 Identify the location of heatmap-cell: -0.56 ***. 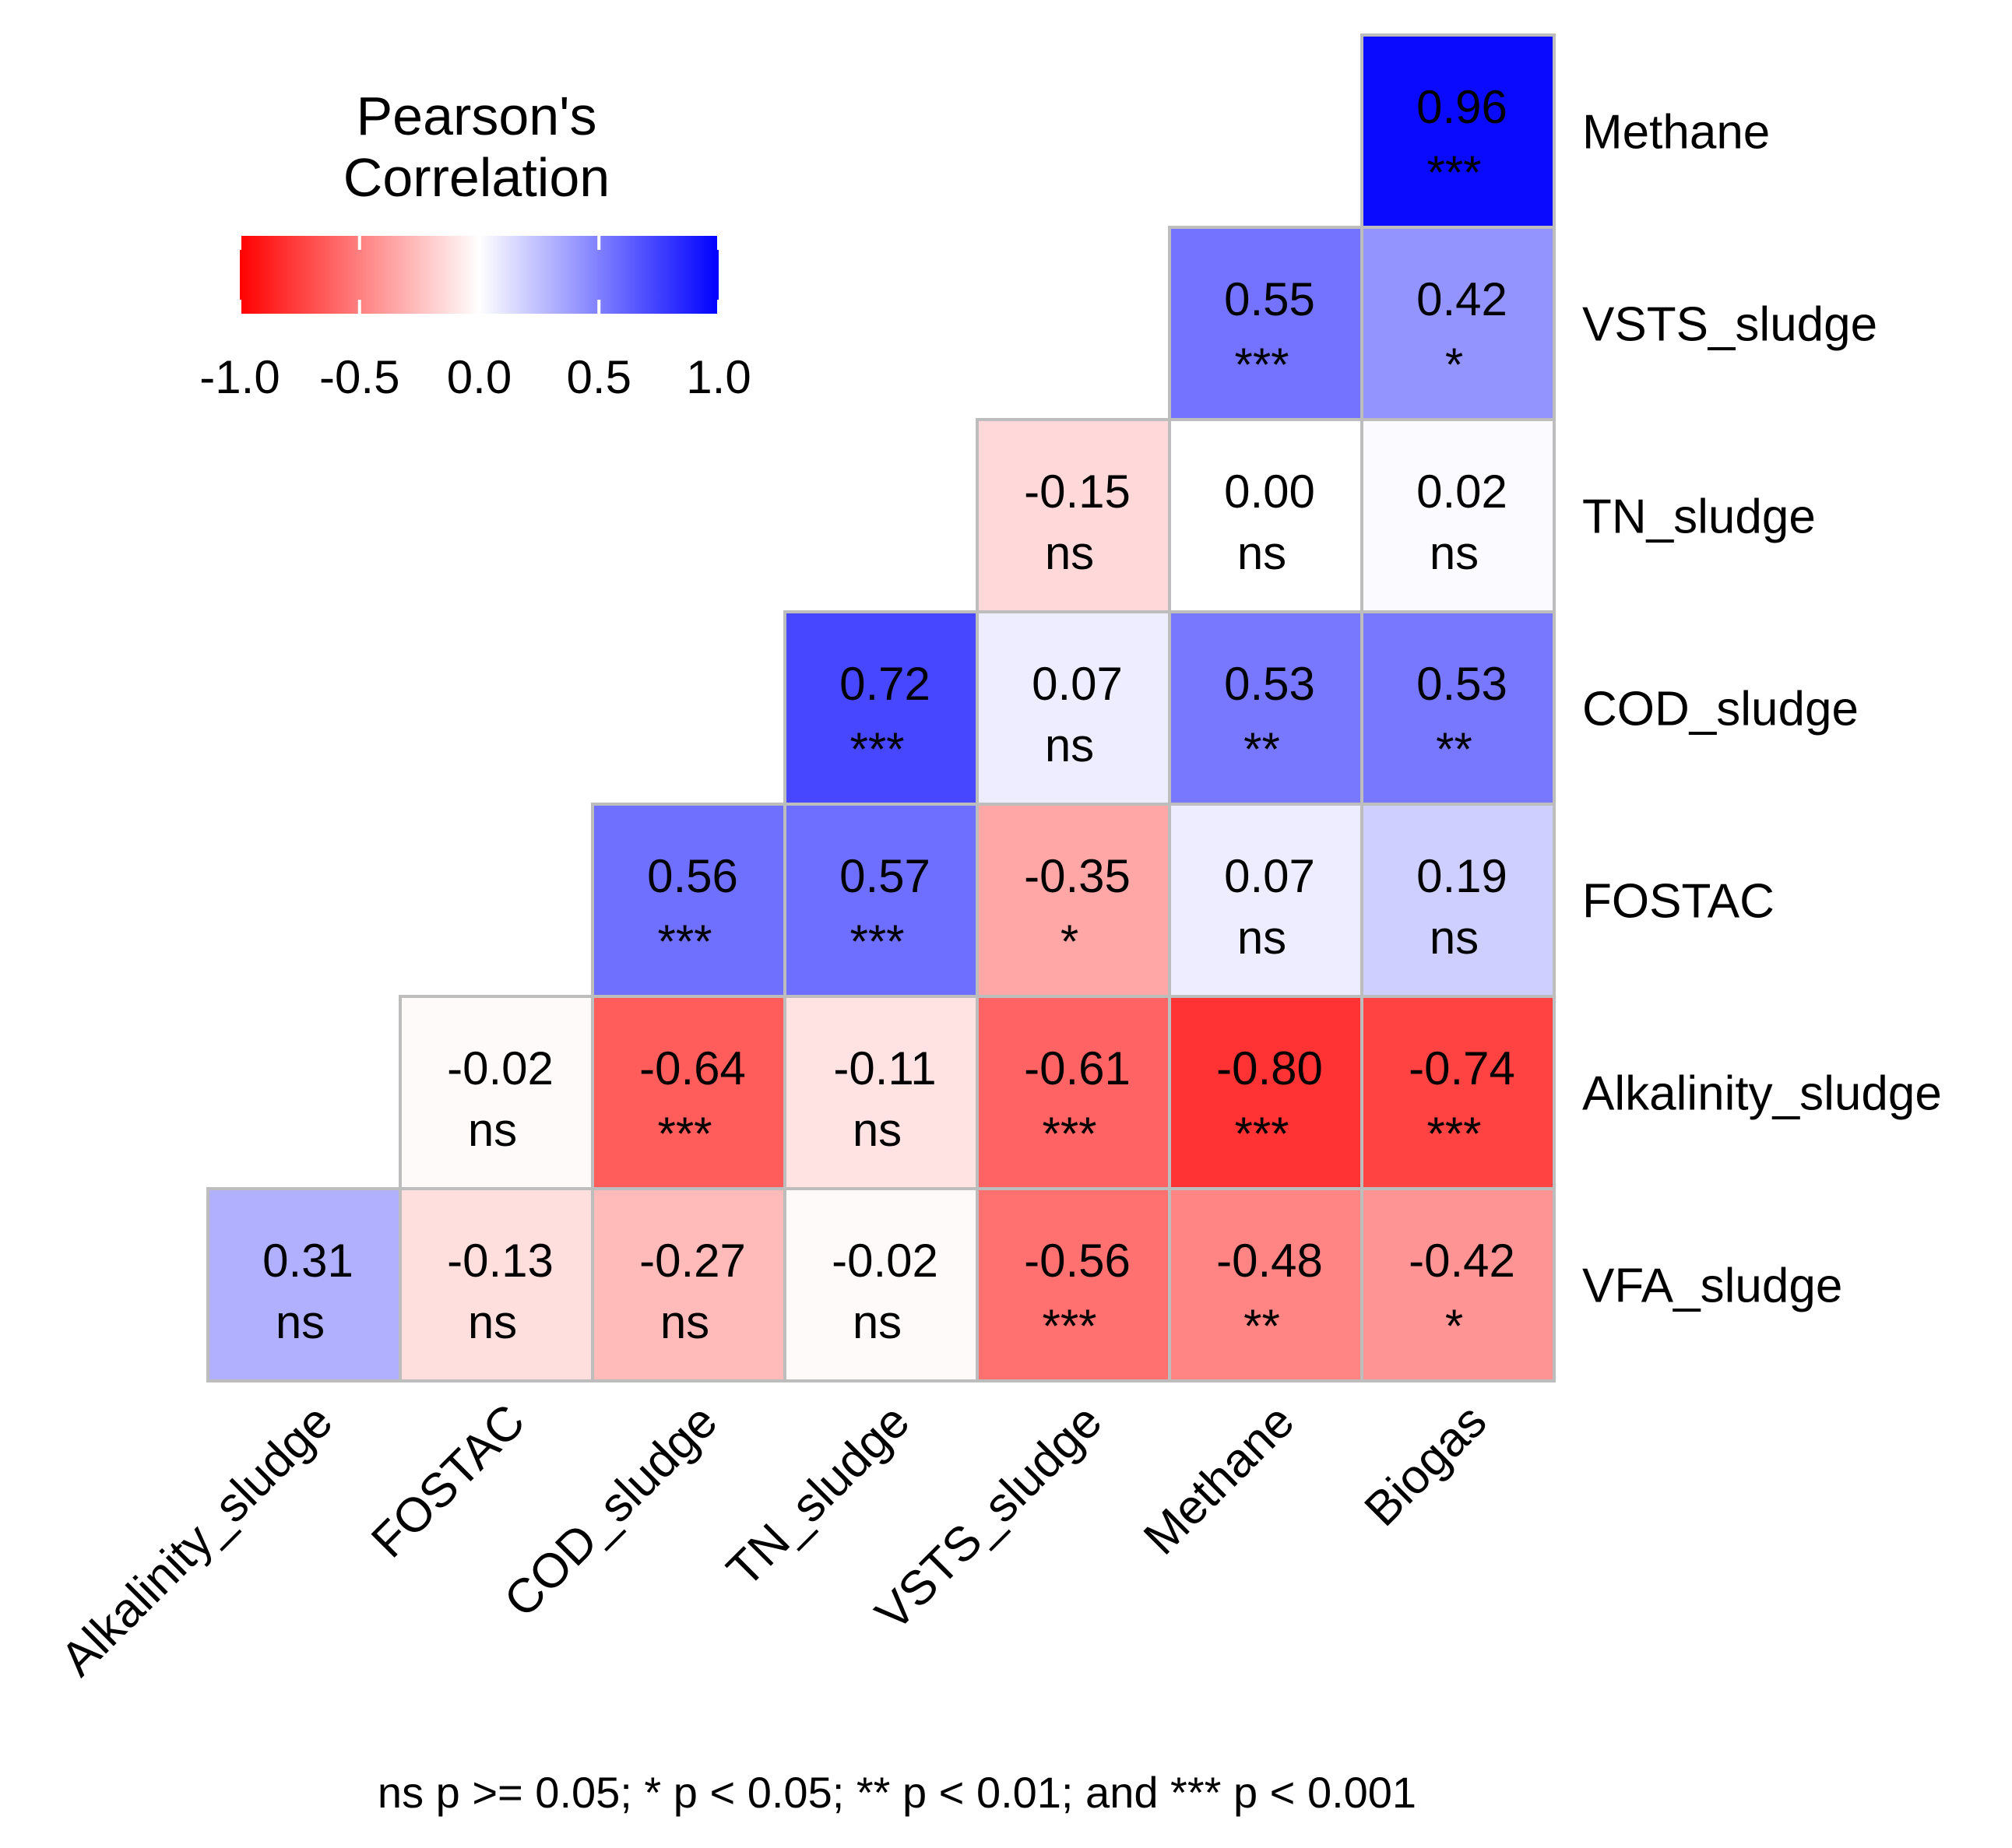
(1073, 1284).